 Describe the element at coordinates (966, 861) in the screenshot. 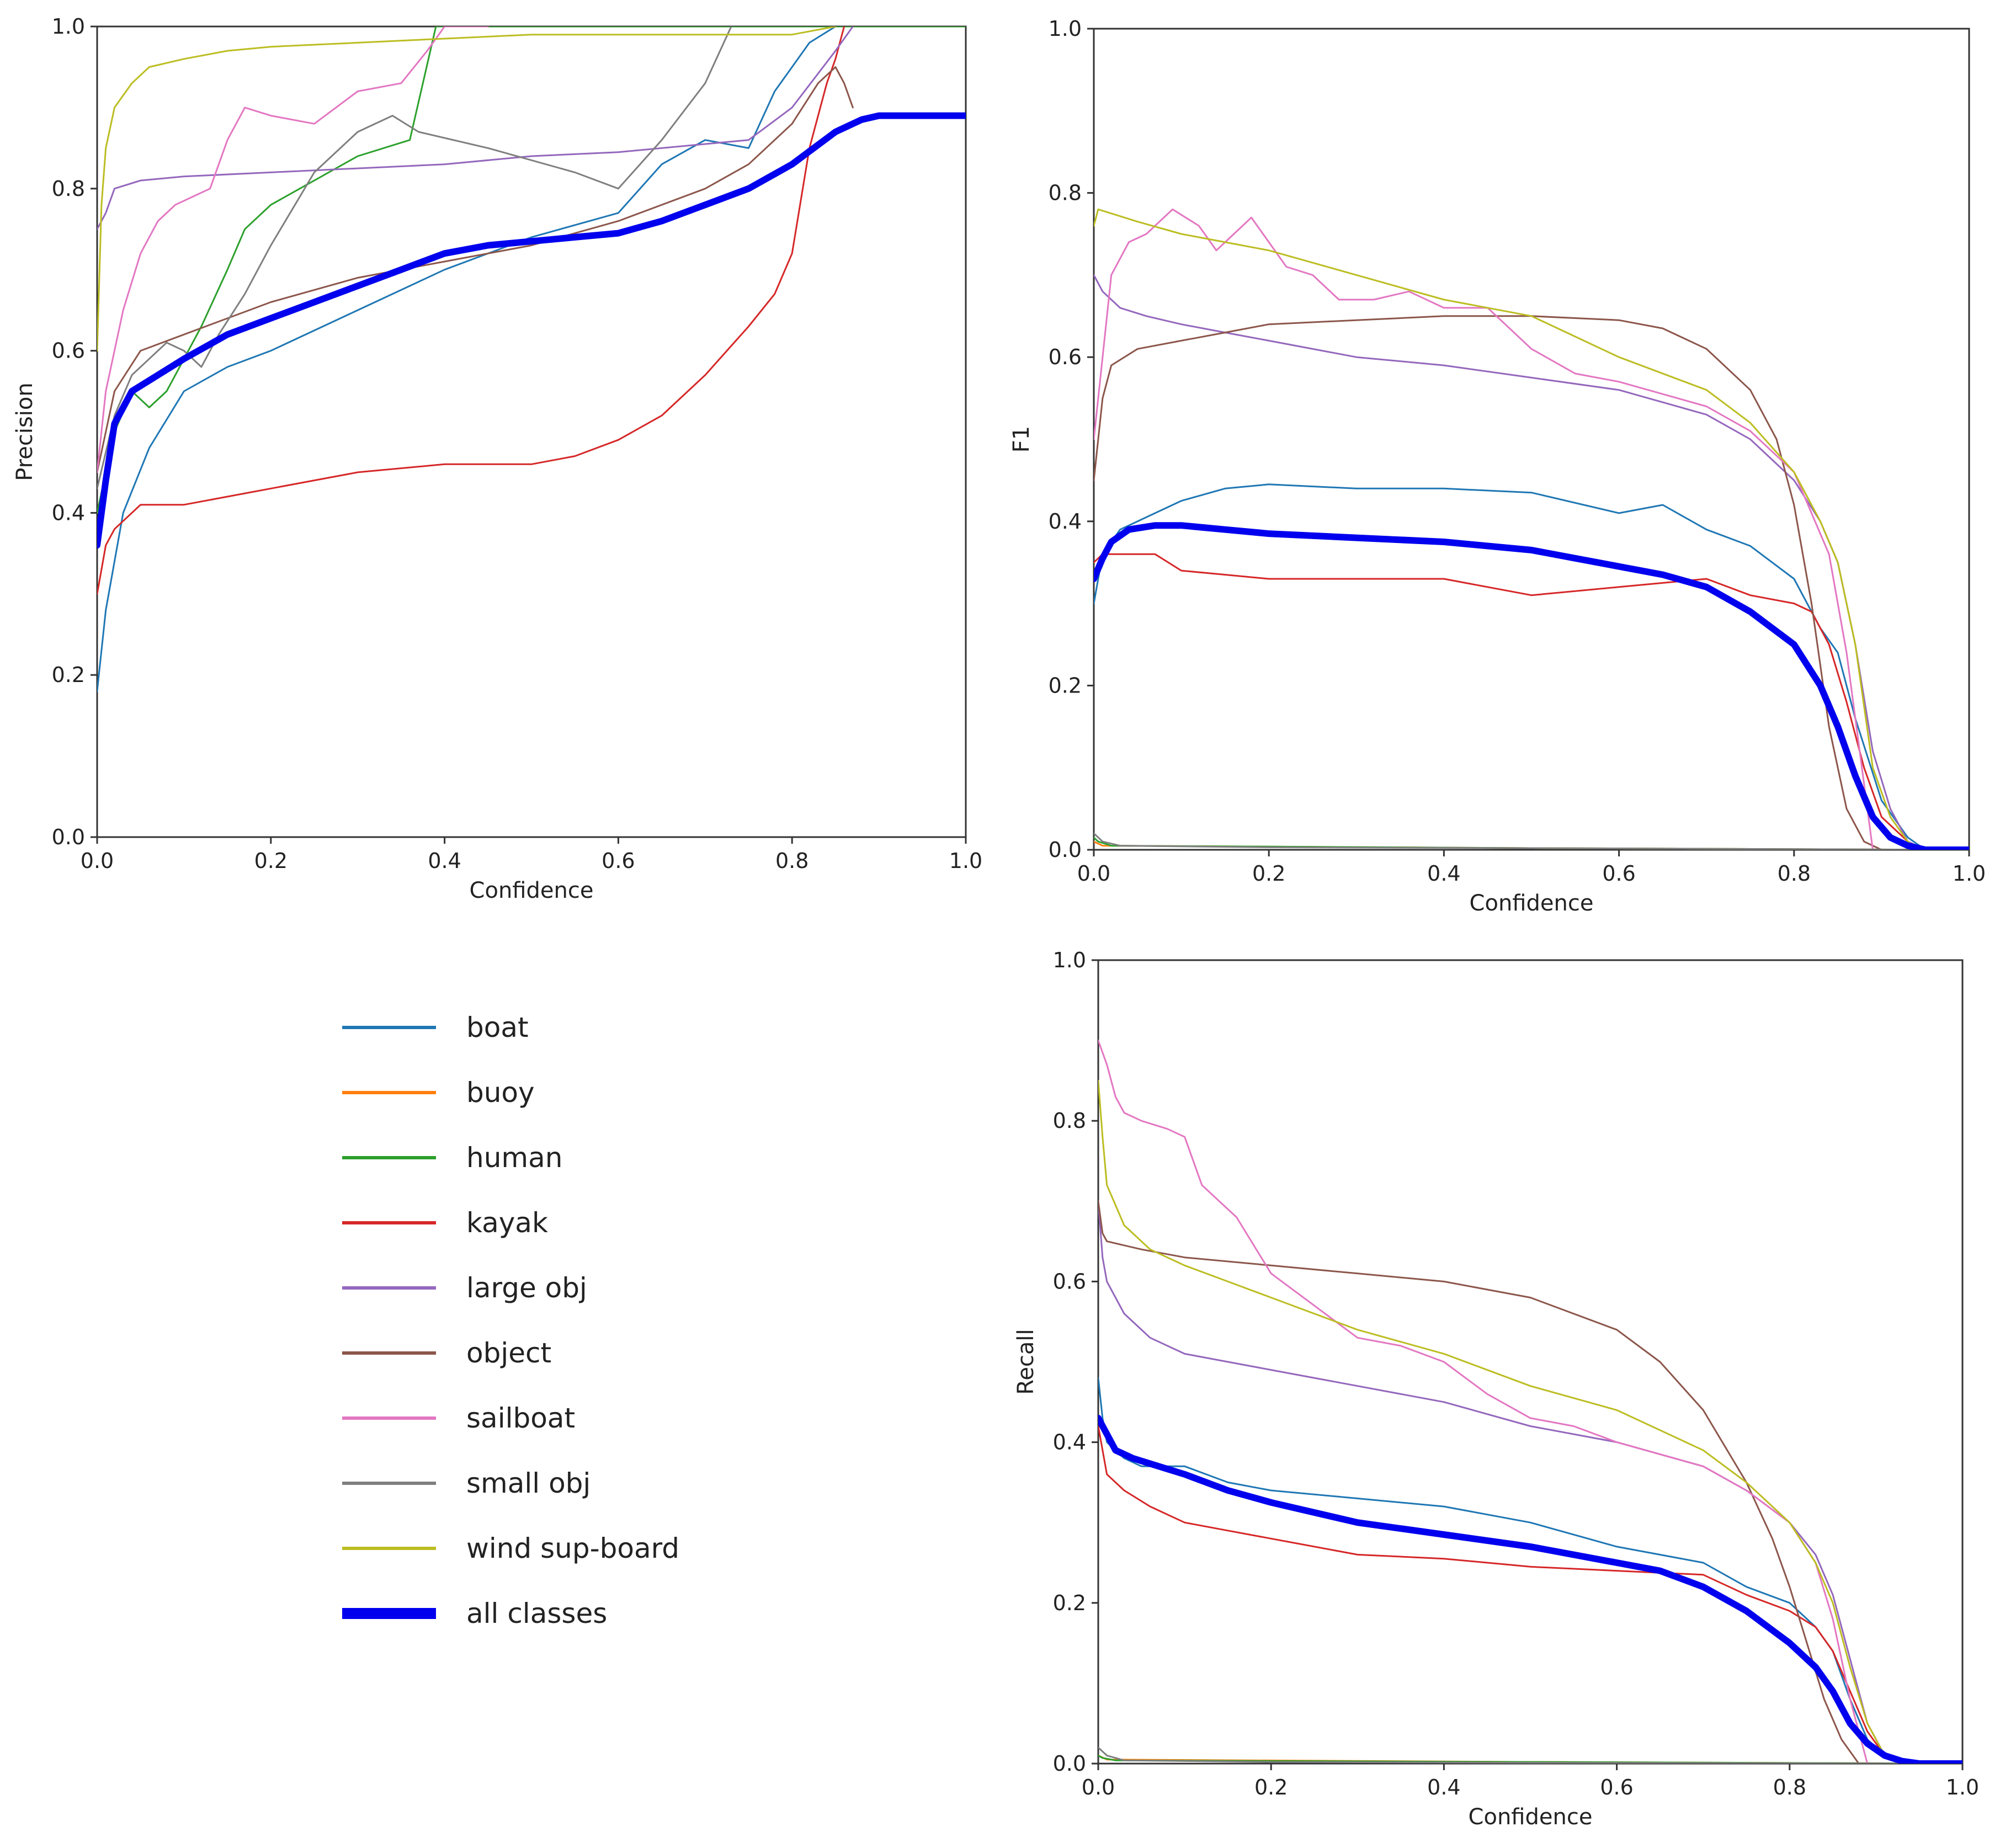

I see `precision-xtick-label: 1.0` at that location.